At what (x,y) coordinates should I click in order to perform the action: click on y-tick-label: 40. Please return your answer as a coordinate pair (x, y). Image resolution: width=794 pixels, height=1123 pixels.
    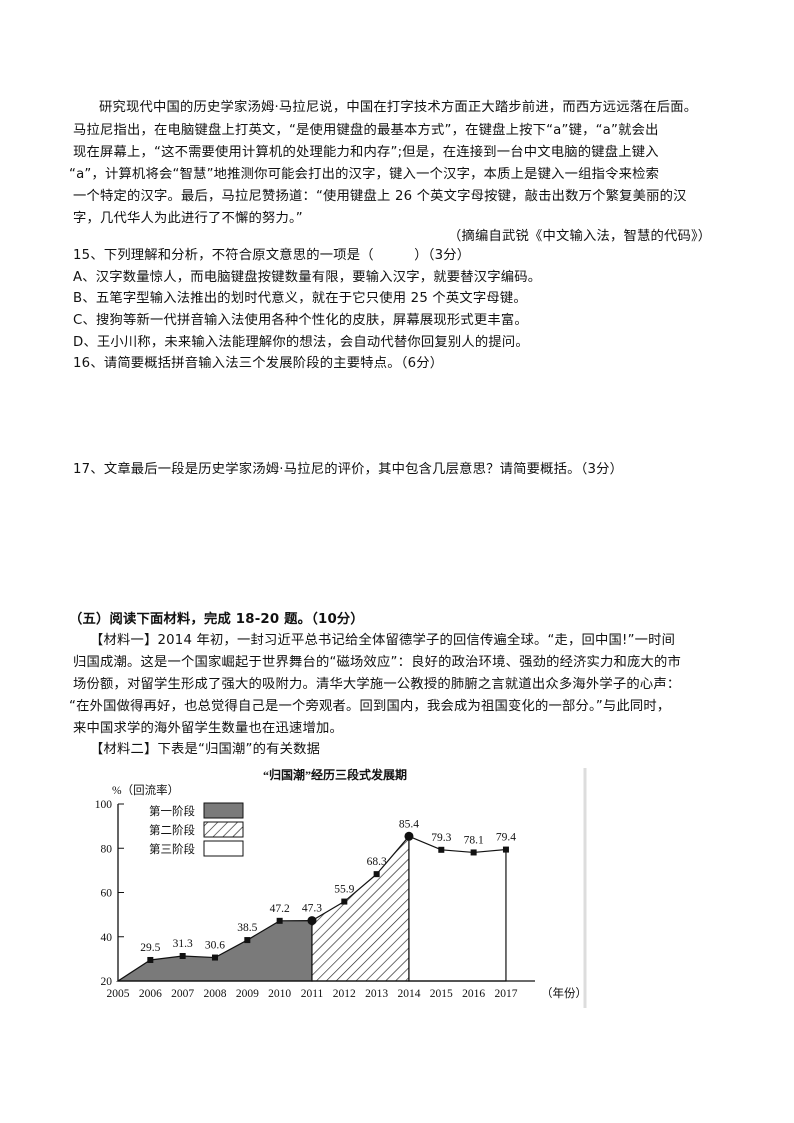
    Looking at the image, I should click on (107, 938).